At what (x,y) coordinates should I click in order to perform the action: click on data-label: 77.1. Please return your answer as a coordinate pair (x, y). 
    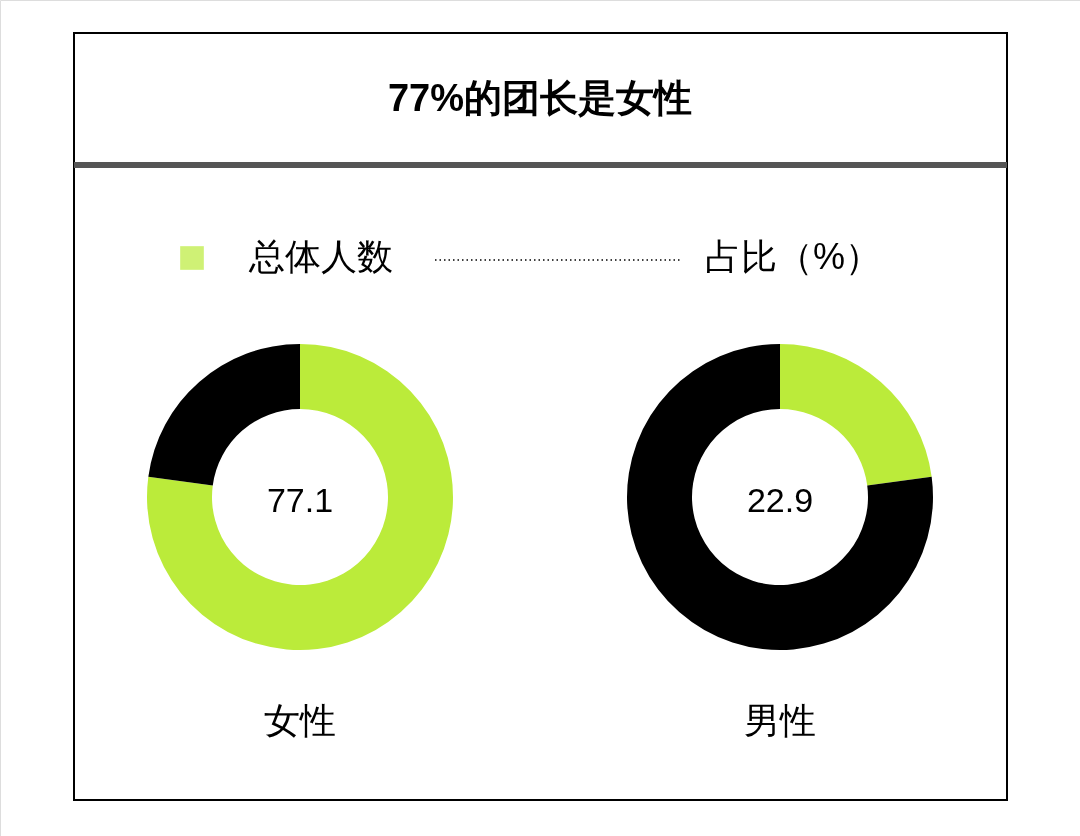
    Looking at the image, I should click on (300, 500).